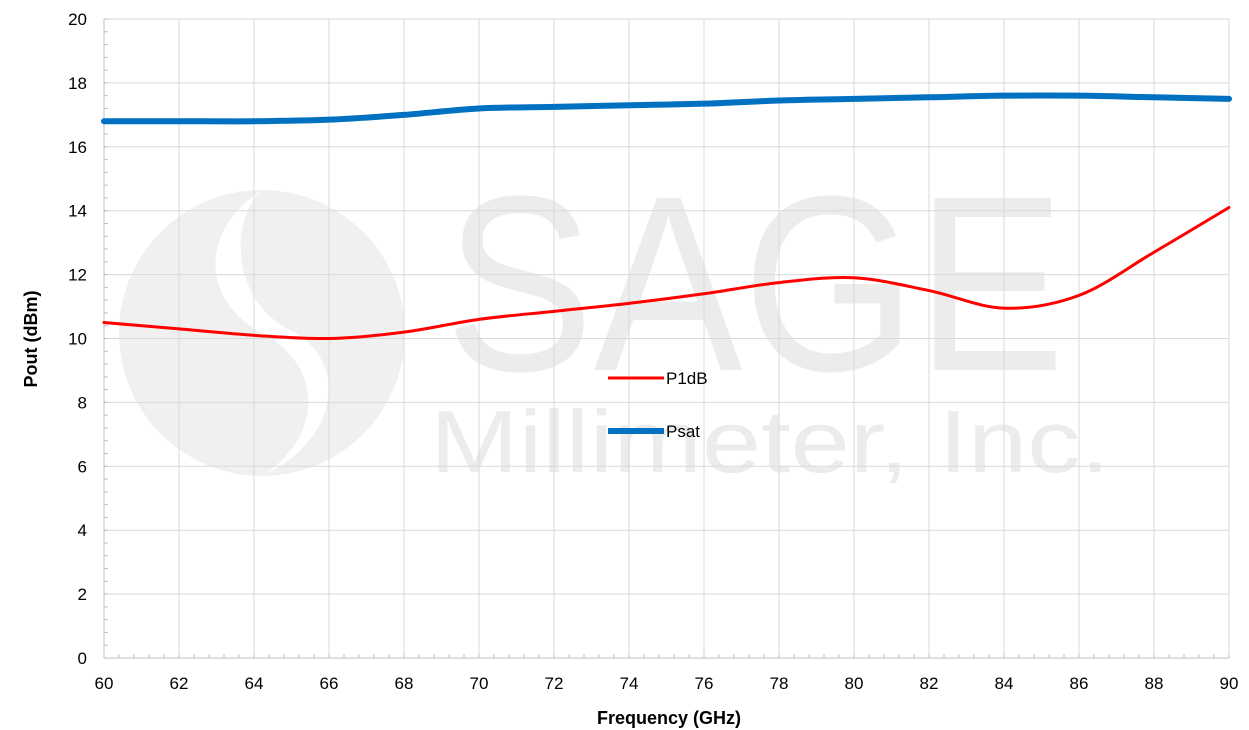  Describe the element at coordinates (779, 683) in the screenshot. I see `x-tick-label: 78` at that location.